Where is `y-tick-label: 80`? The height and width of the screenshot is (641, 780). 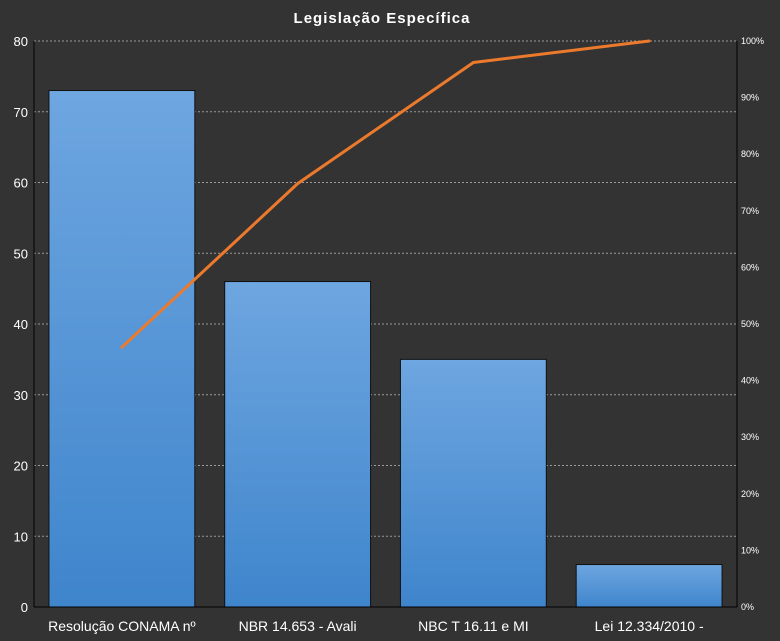
y-tick-label: 80 is located at coordinates (21, 41).